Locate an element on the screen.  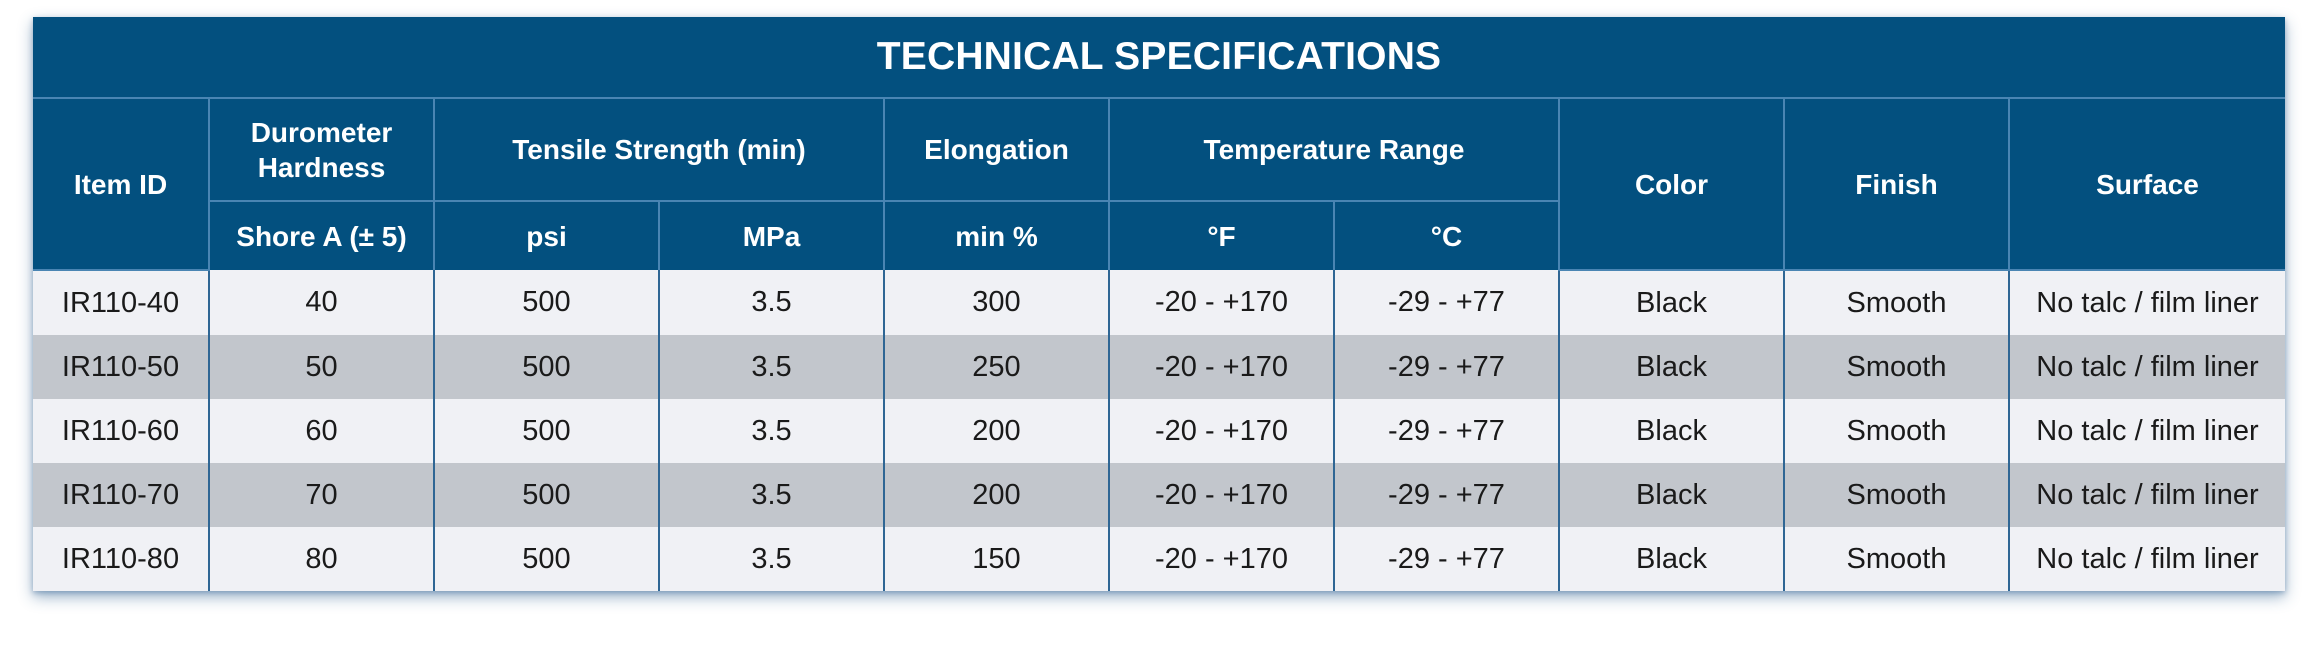
cell-item-id: IR110-60 is located at coordinates (121, 431).